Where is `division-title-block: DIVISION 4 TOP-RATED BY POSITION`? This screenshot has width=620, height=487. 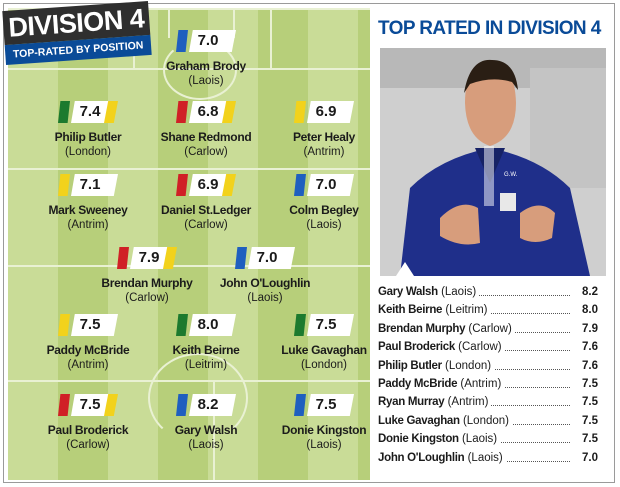
division-title-block: DIVISION 4 TOP-RATED BY POSITION is located at coordinates (77, 33).